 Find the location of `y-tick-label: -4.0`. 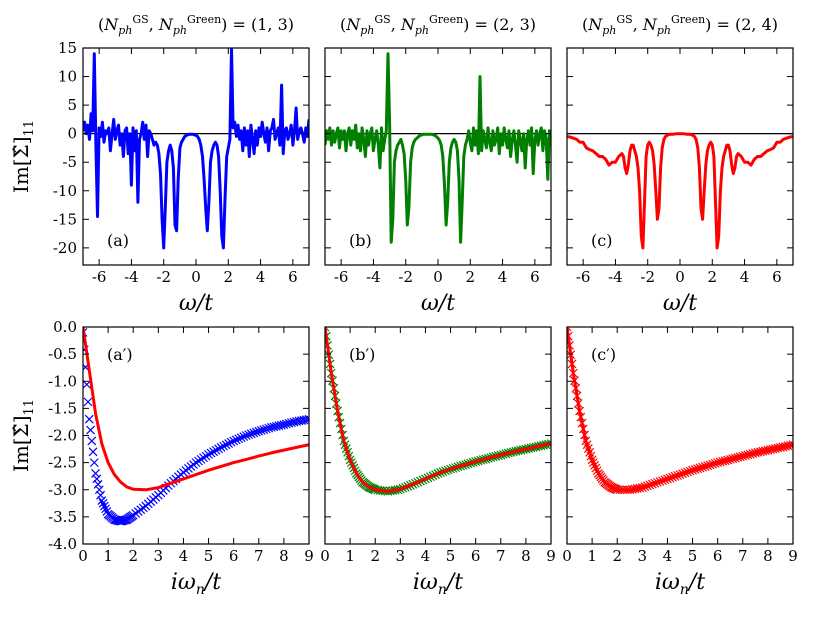

y-tick-label: -4.0 is located at coordinates (62, 544).